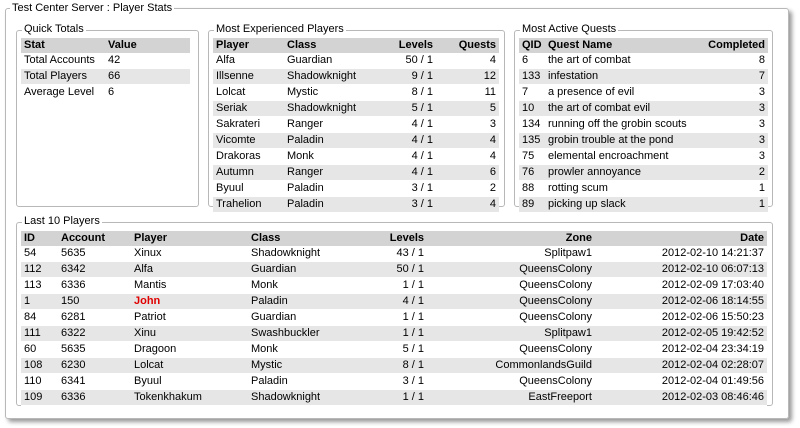 The image size is (800, 428). What do you see at coordinates (248, 124) in the screenshot?
I see `table-cell: Sakrateri` at bounding box center [248, 124].